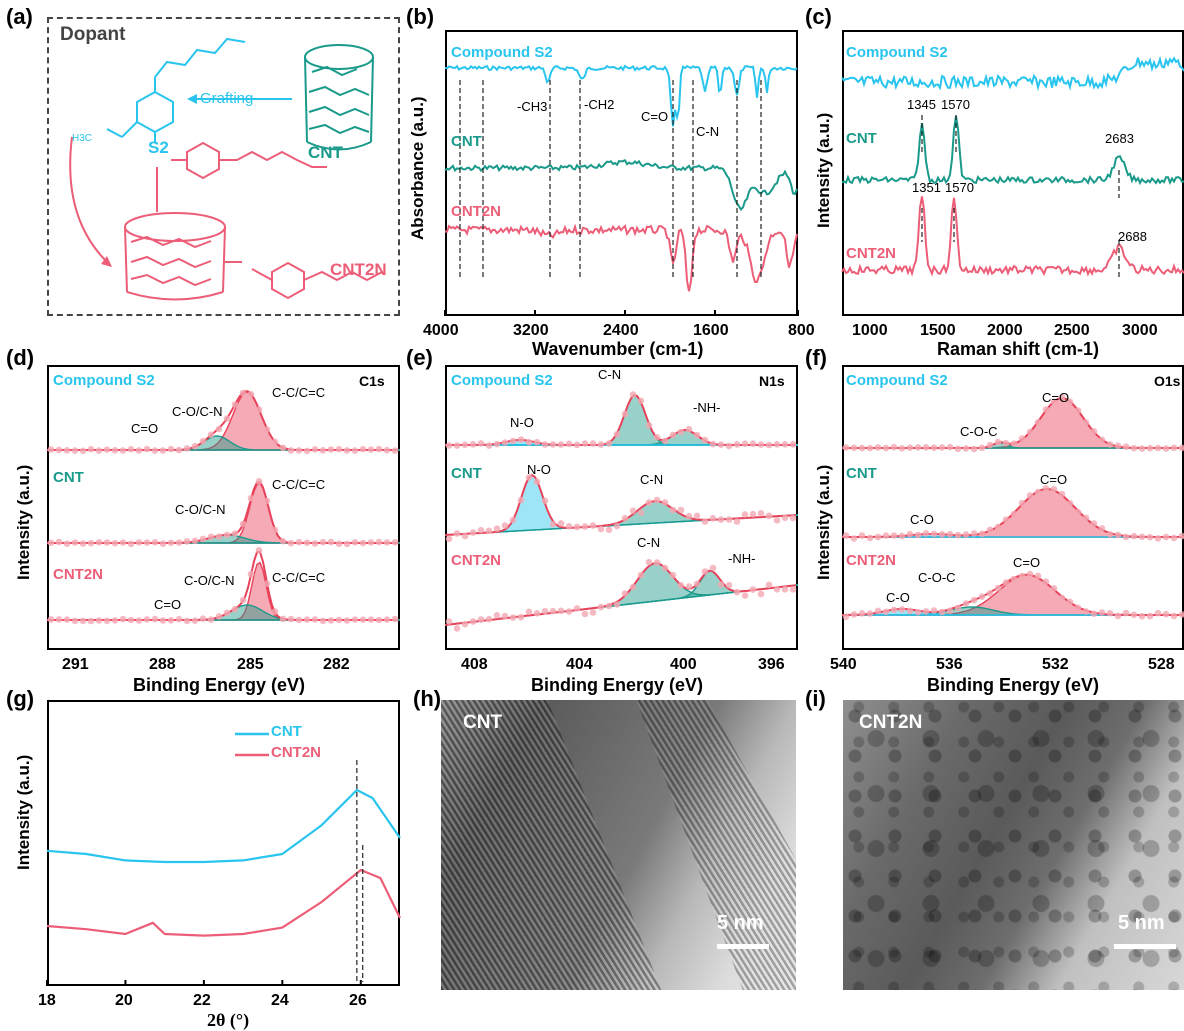  I want to click on plot-e-frame, so click(621, 507).